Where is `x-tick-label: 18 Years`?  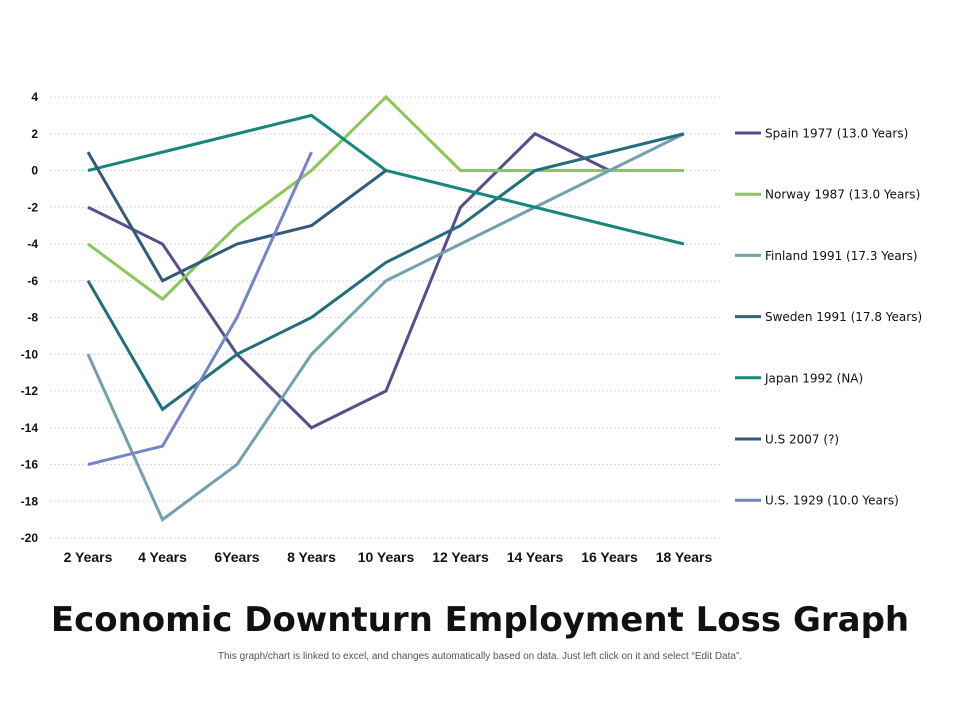
x-tick-label: 18 Years is located at coordinates (684, 557).